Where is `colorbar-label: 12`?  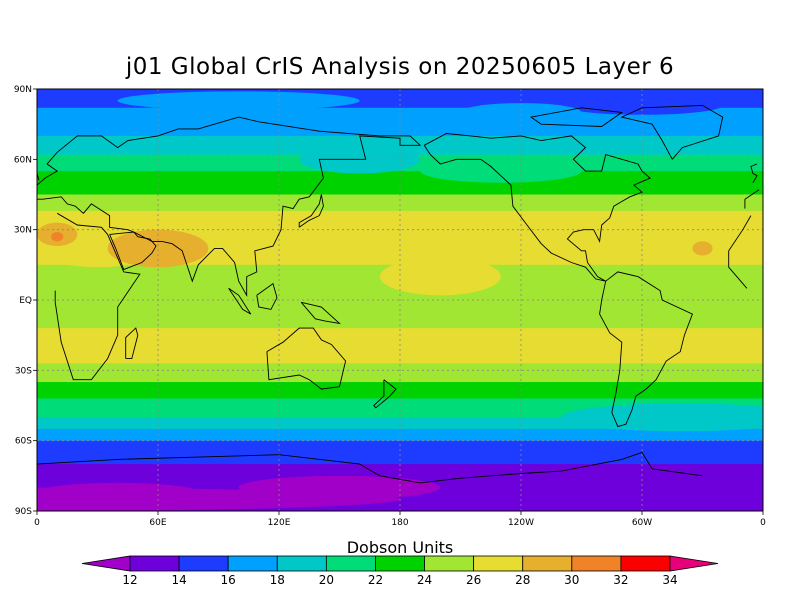 colorbar-label: 12 is located at coordinates (129, 580).